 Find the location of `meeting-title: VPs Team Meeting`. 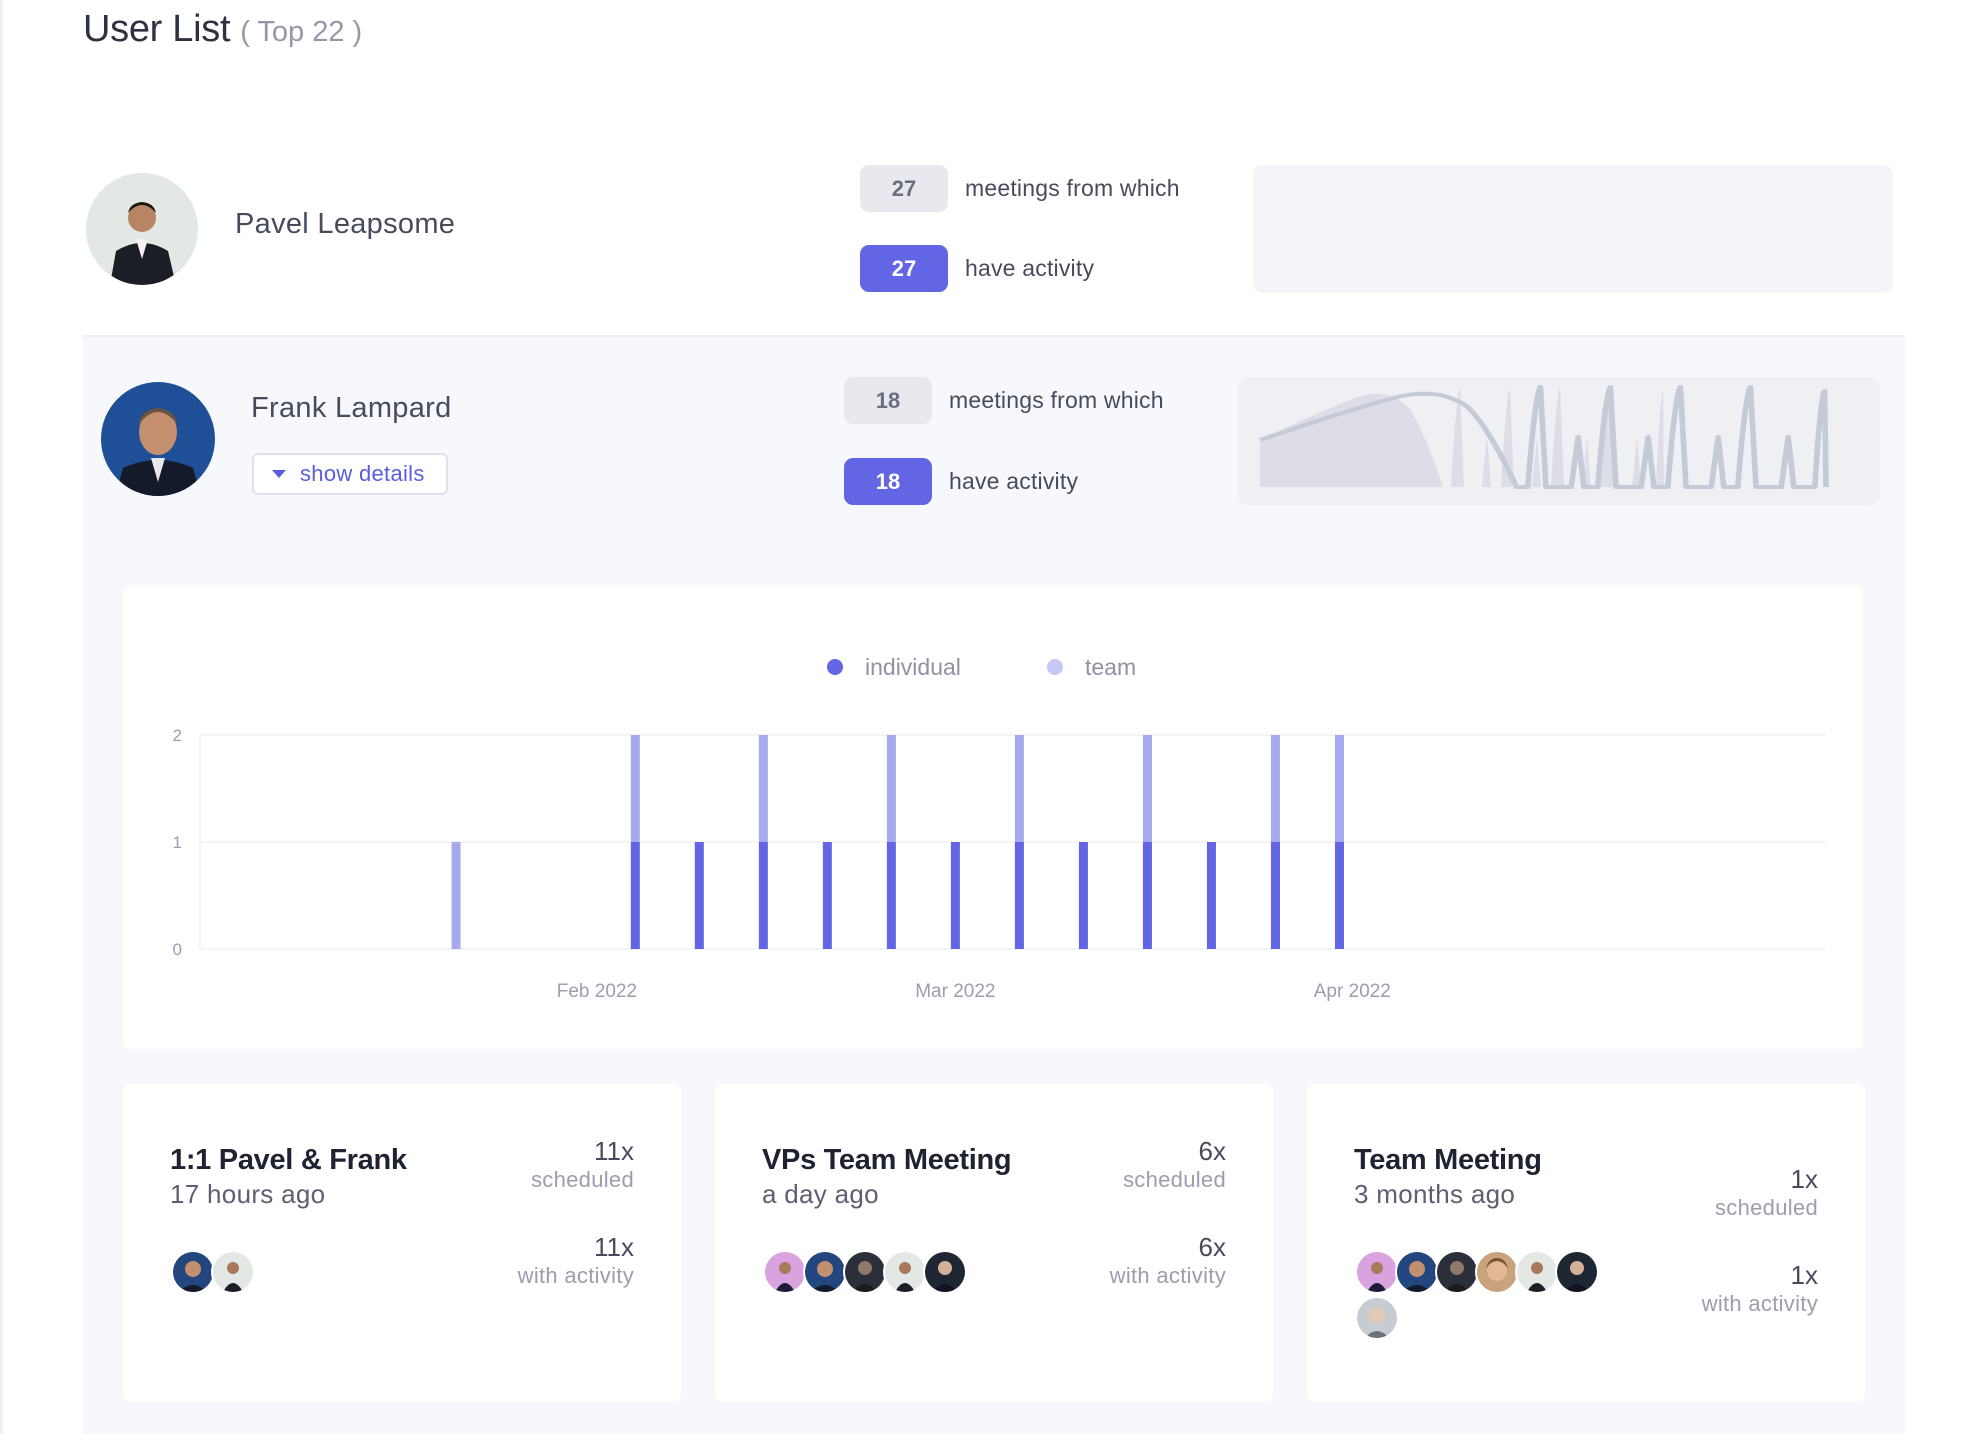

meeting-title: VPs Team Meeting is located at coordinates (887, 1160).